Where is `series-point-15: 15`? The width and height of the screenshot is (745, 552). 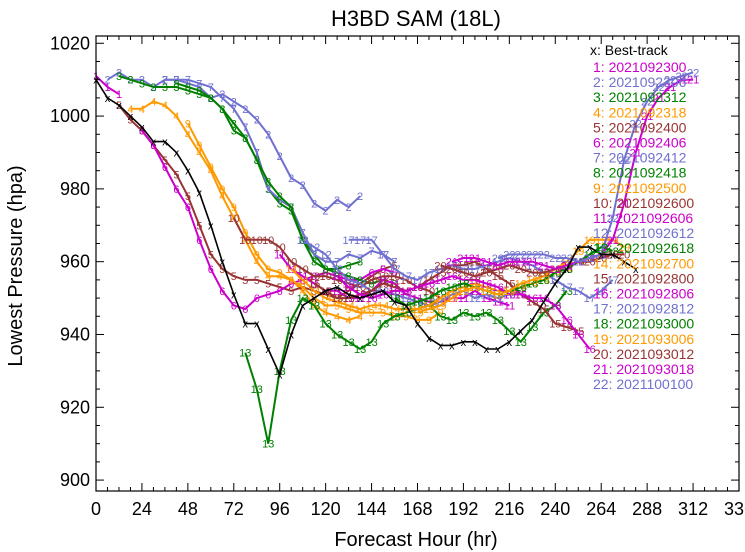 series-point-15: 15 is located at coordinates (383, 285).